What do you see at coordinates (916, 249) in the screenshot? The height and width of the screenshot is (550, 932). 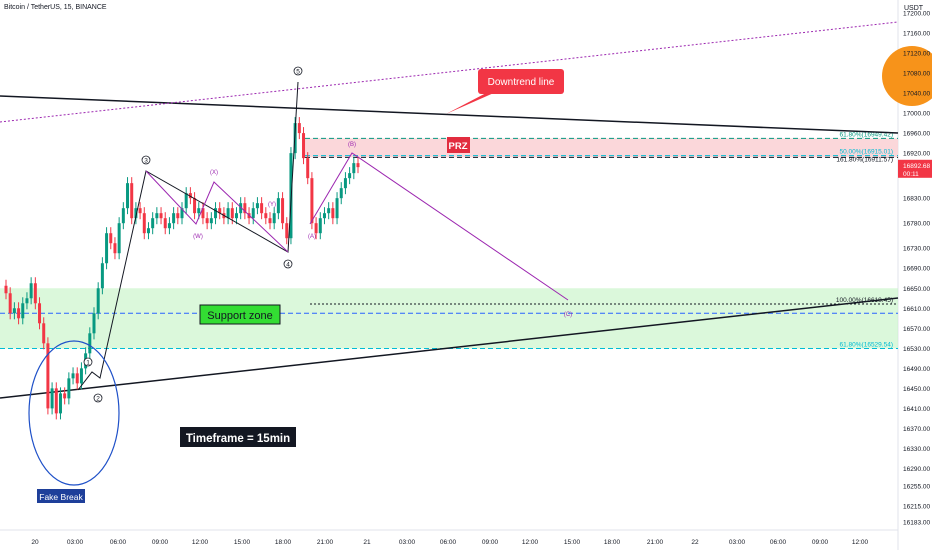 I see `price-tick-label: 16730.00` at bounding box center [916, 249].